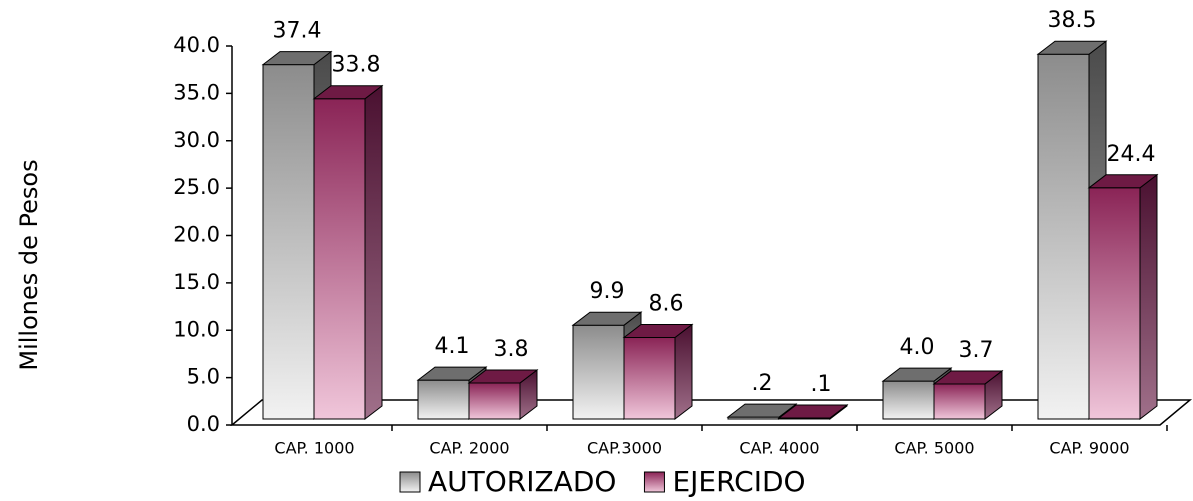 Image resolution: width=1193 pixels, height=501 pixels. Describe the element at coordinates (203, 424) in the screenshot. I see `y-tick-label: 0.0` at that location.